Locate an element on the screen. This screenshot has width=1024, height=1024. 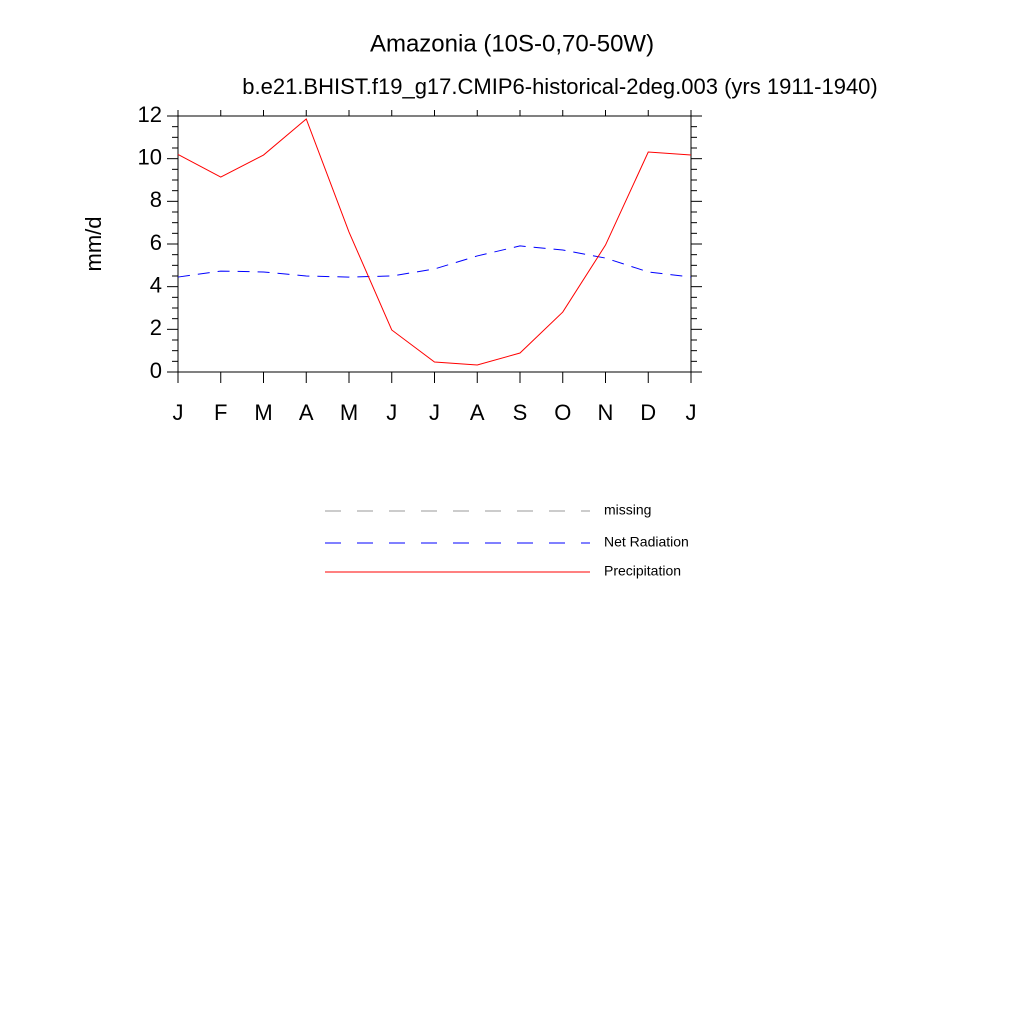
y-tick-label: 10 is located at coordinates (150, 156).